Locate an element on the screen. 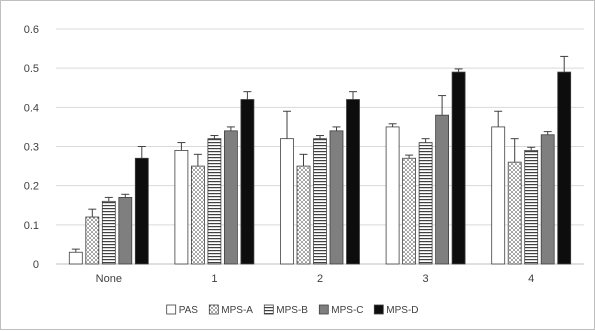 The width and height of the screenshot is (595, 331). bar-pas-none is located at coordinates (75, 258).